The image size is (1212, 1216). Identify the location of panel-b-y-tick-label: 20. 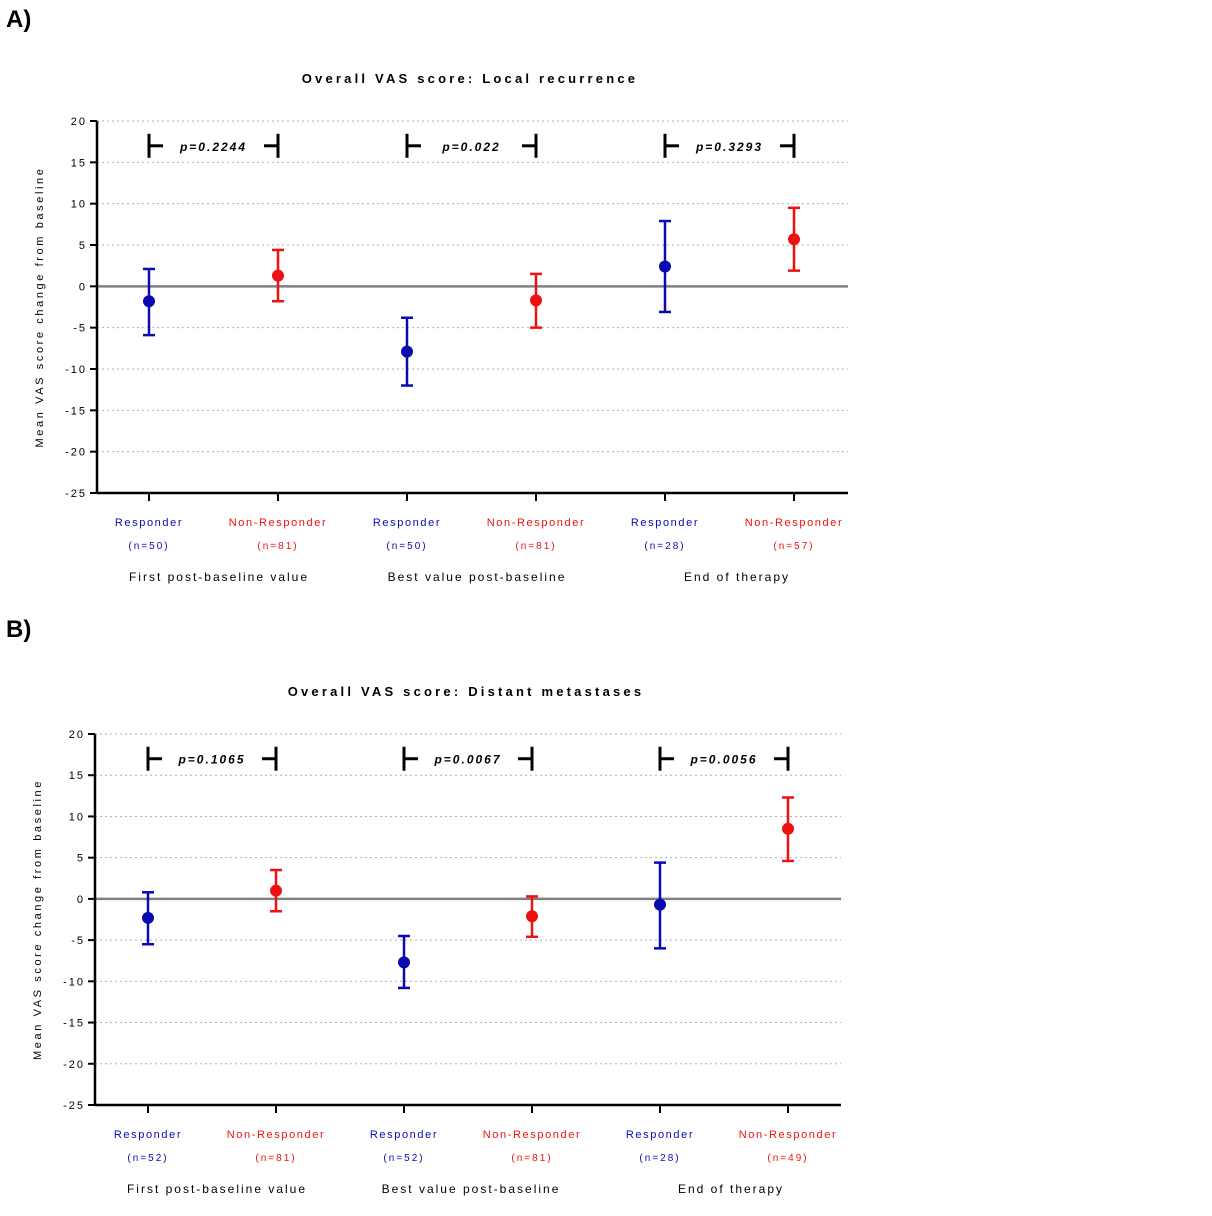
(77, 735).